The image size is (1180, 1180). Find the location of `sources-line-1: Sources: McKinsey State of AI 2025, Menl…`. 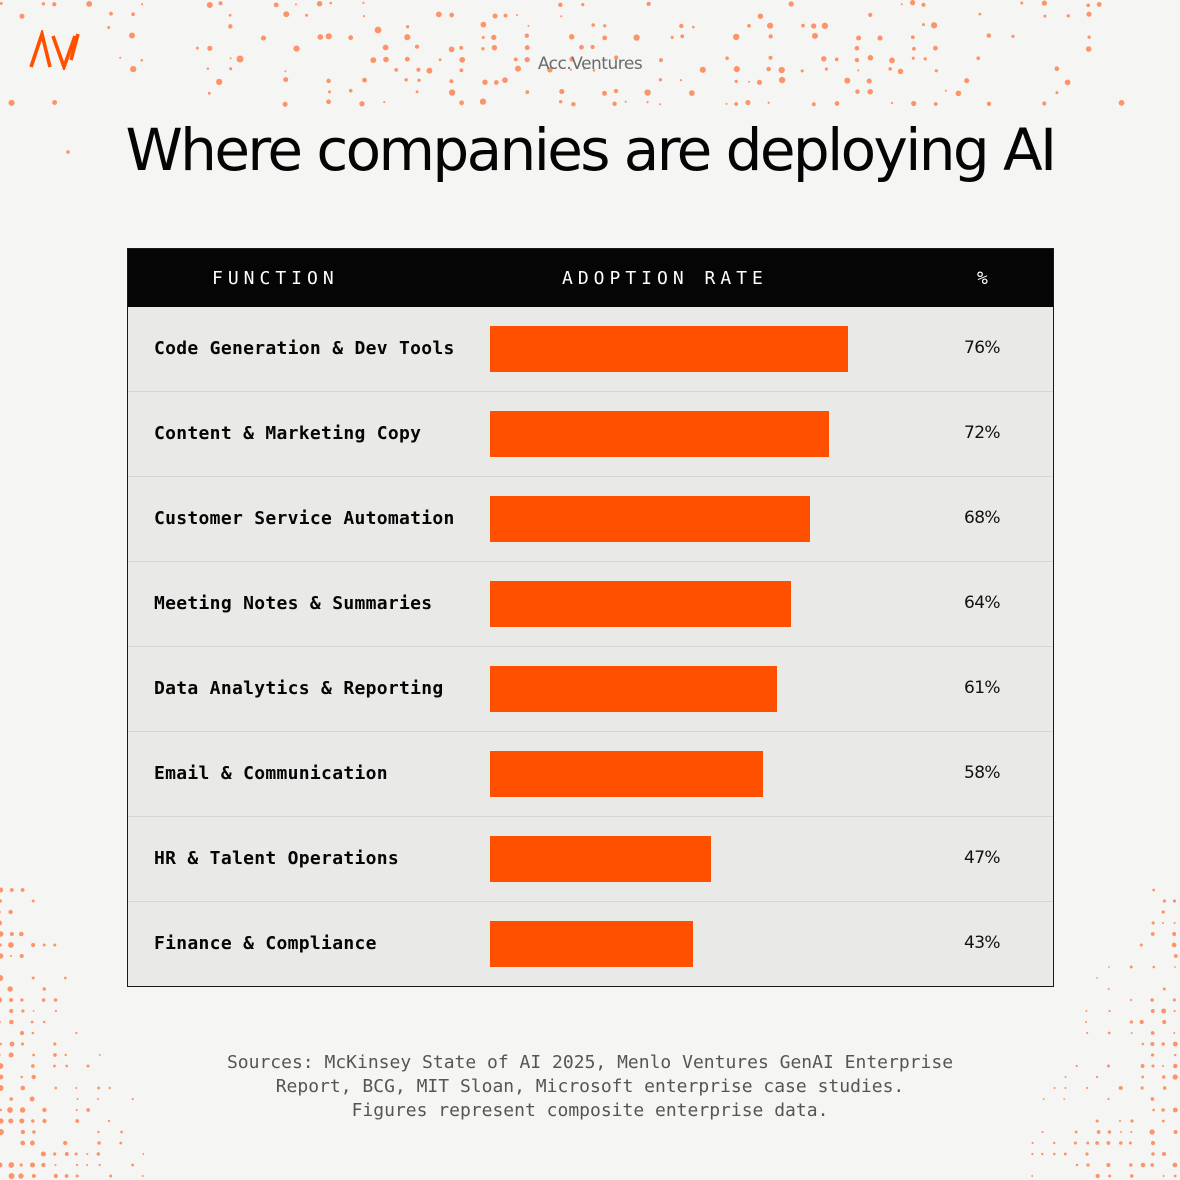

sources-line-1: Sources: McKinsey State of AI 2025, Menl… is located at coordinates (590, 1062).